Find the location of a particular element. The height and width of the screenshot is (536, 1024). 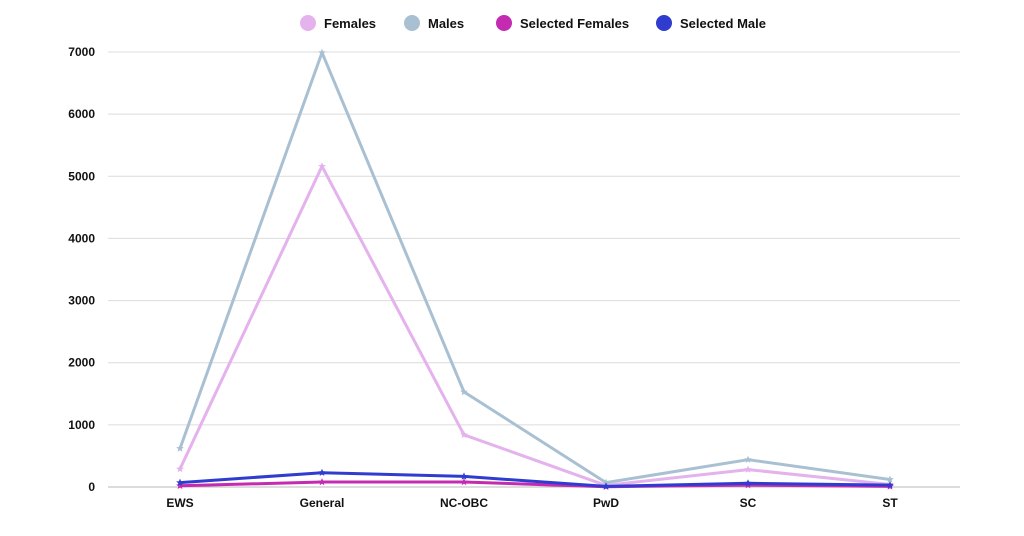

data-point-females-ews is located at coordinates (180, 469).